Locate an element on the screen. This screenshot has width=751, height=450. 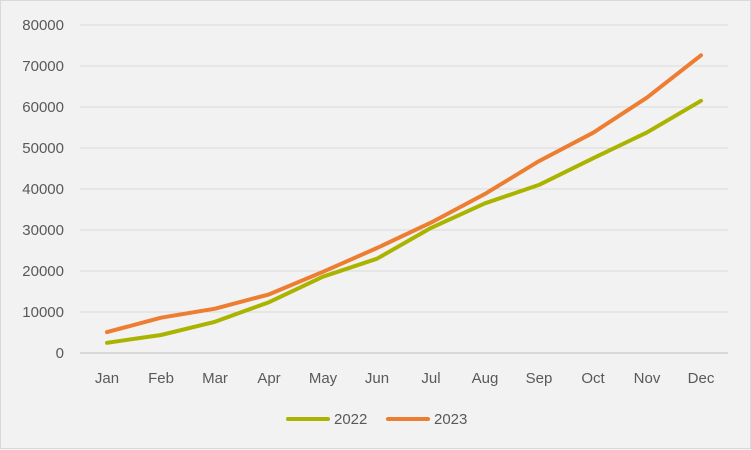
x-tick-label: Nov is located at coordinates (647, 378).